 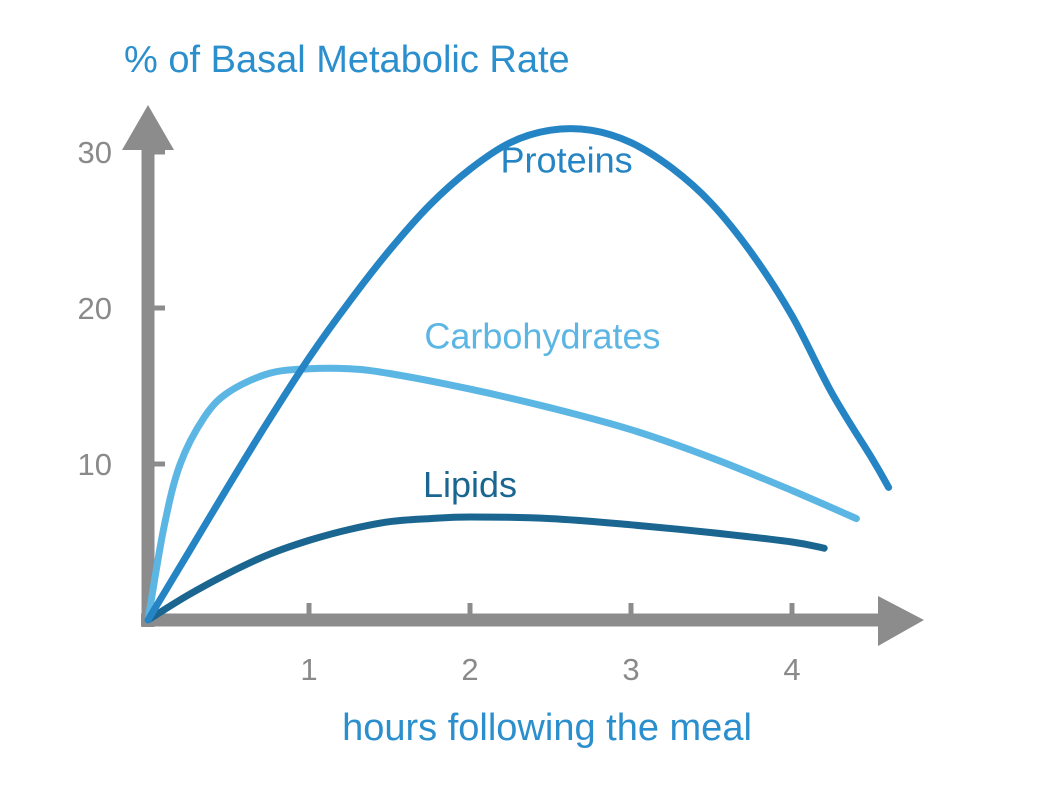 What do you see at coordinates (486, 568) in the screenshot?
I see `series-line-lipids` at bounding box center [486, 568].